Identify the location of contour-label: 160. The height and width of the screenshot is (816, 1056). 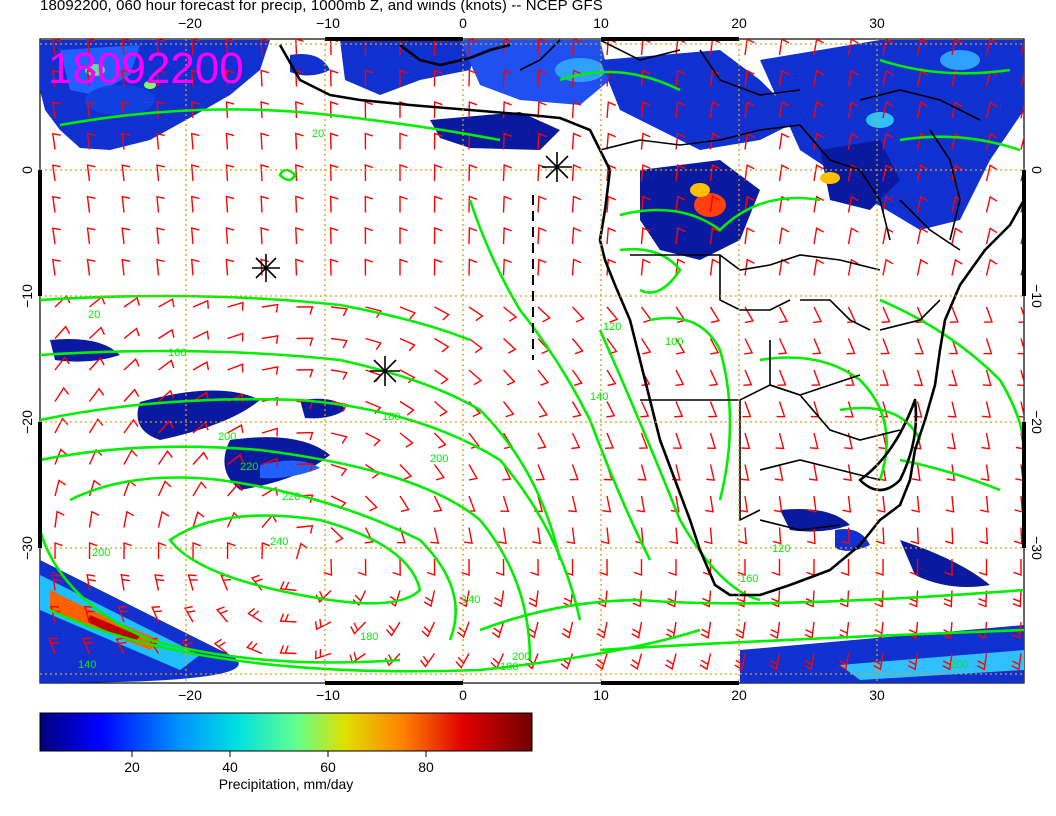
(749, 579).